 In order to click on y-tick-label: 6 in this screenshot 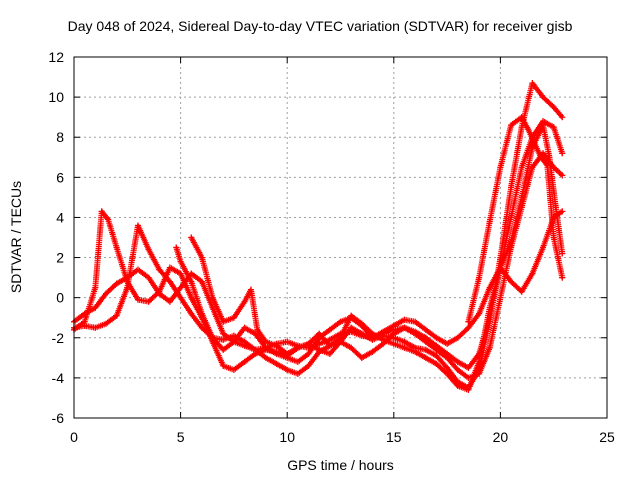, I will do `click(60, 177)`.